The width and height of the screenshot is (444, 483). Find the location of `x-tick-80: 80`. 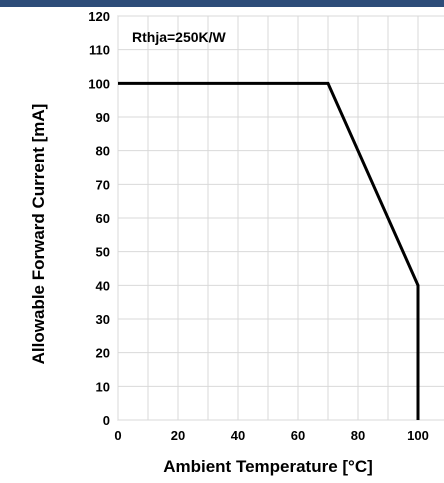

x-tick-80: 80 is located at coordinates (358, 435).